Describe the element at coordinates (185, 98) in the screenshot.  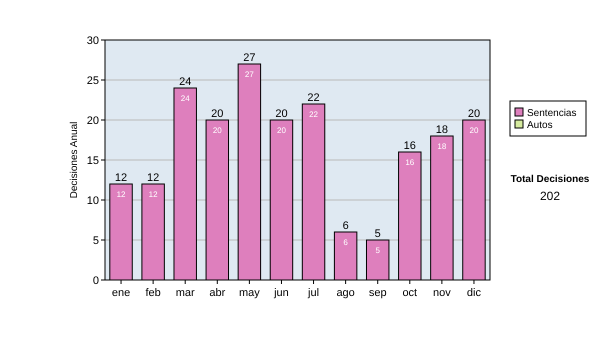
I see `data-label: 24` at that location.